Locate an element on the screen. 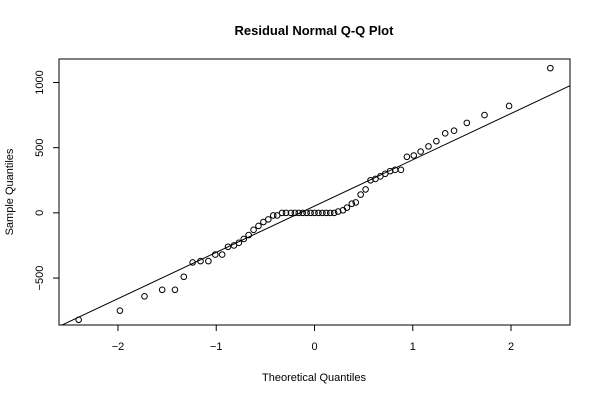  x-axis-label: Theoretical Quantiles is located at coordinates (314, 378).